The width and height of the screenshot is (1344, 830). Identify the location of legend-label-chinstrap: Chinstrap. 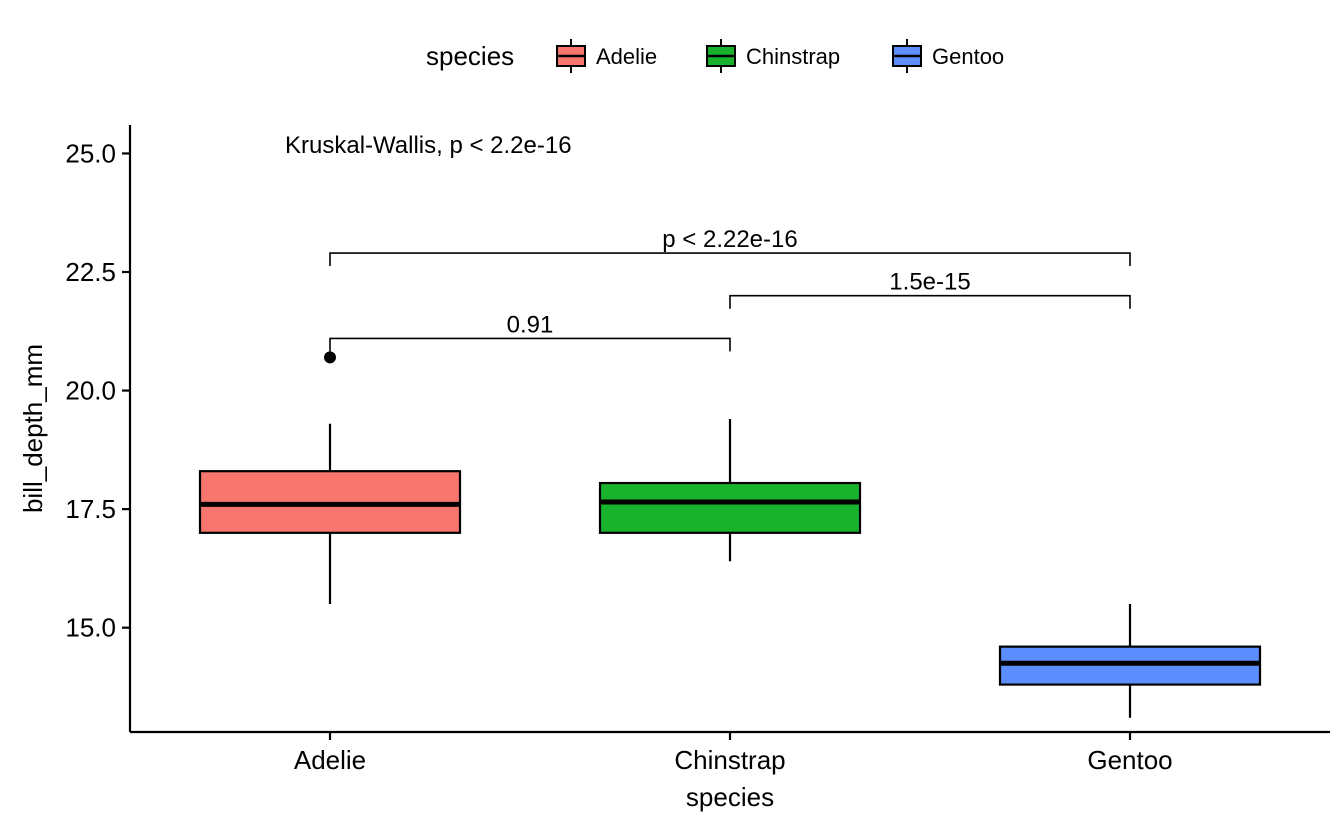
(793, 56).